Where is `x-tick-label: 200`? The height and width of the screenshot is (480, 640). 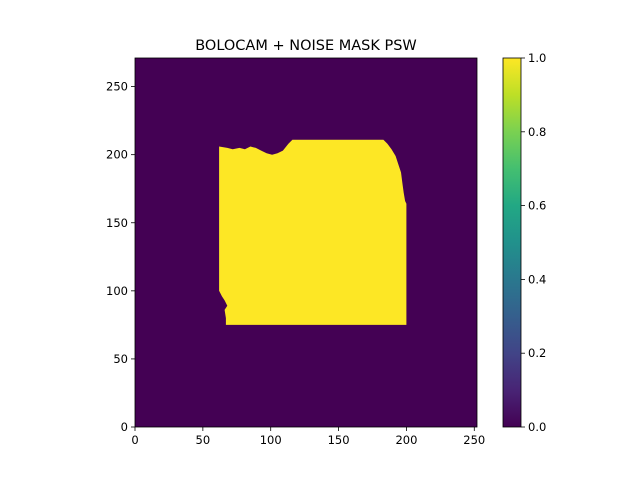 x-tick-label: 200 is located at coordinates (406, 440).